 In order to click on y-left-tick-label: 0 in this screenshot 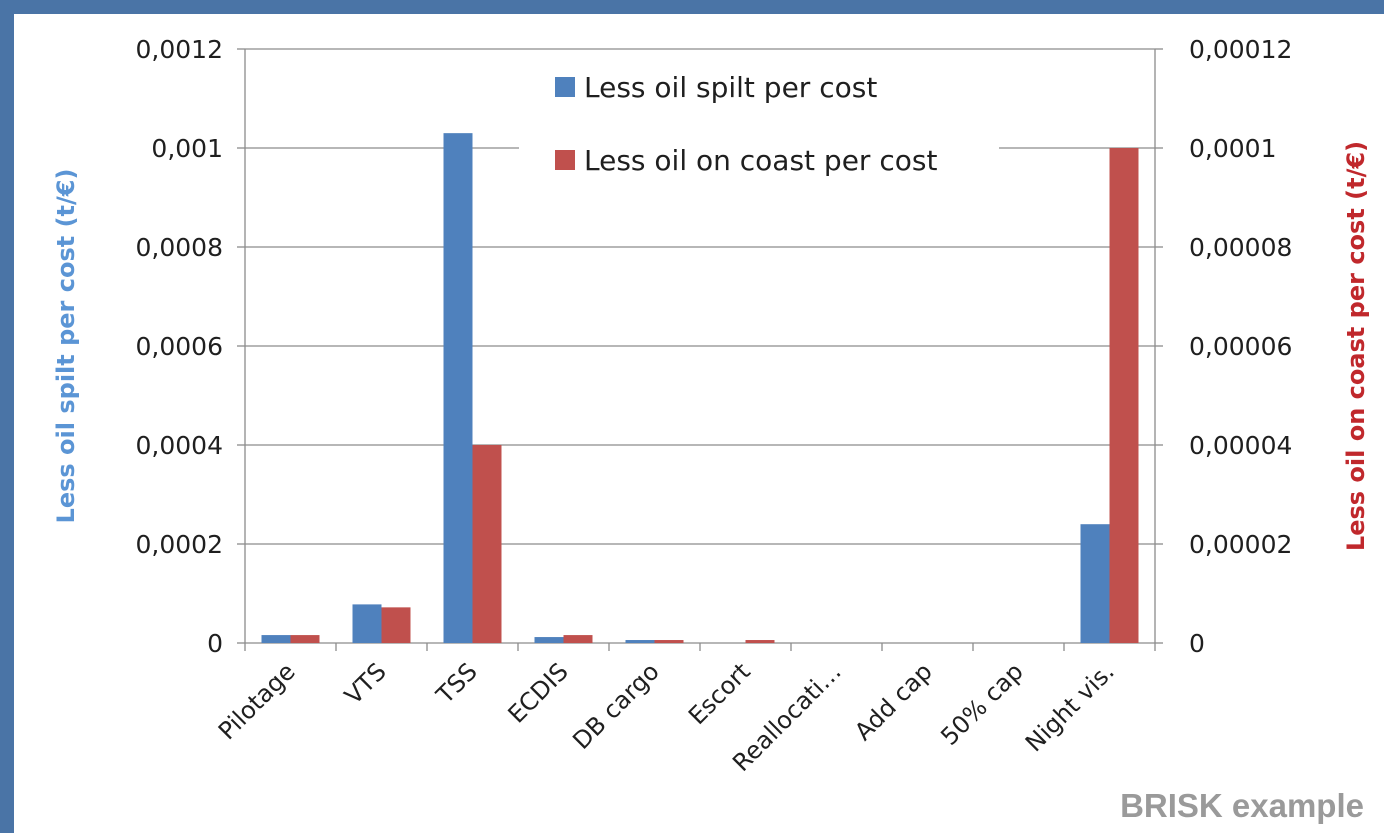, I will do `click(215, 643)`.